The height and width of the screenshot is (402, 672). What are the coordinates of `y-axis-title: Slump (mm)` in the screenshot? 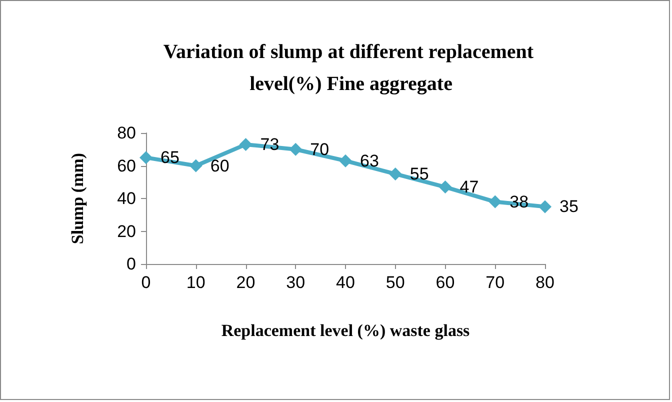 It's located at (77, 198).